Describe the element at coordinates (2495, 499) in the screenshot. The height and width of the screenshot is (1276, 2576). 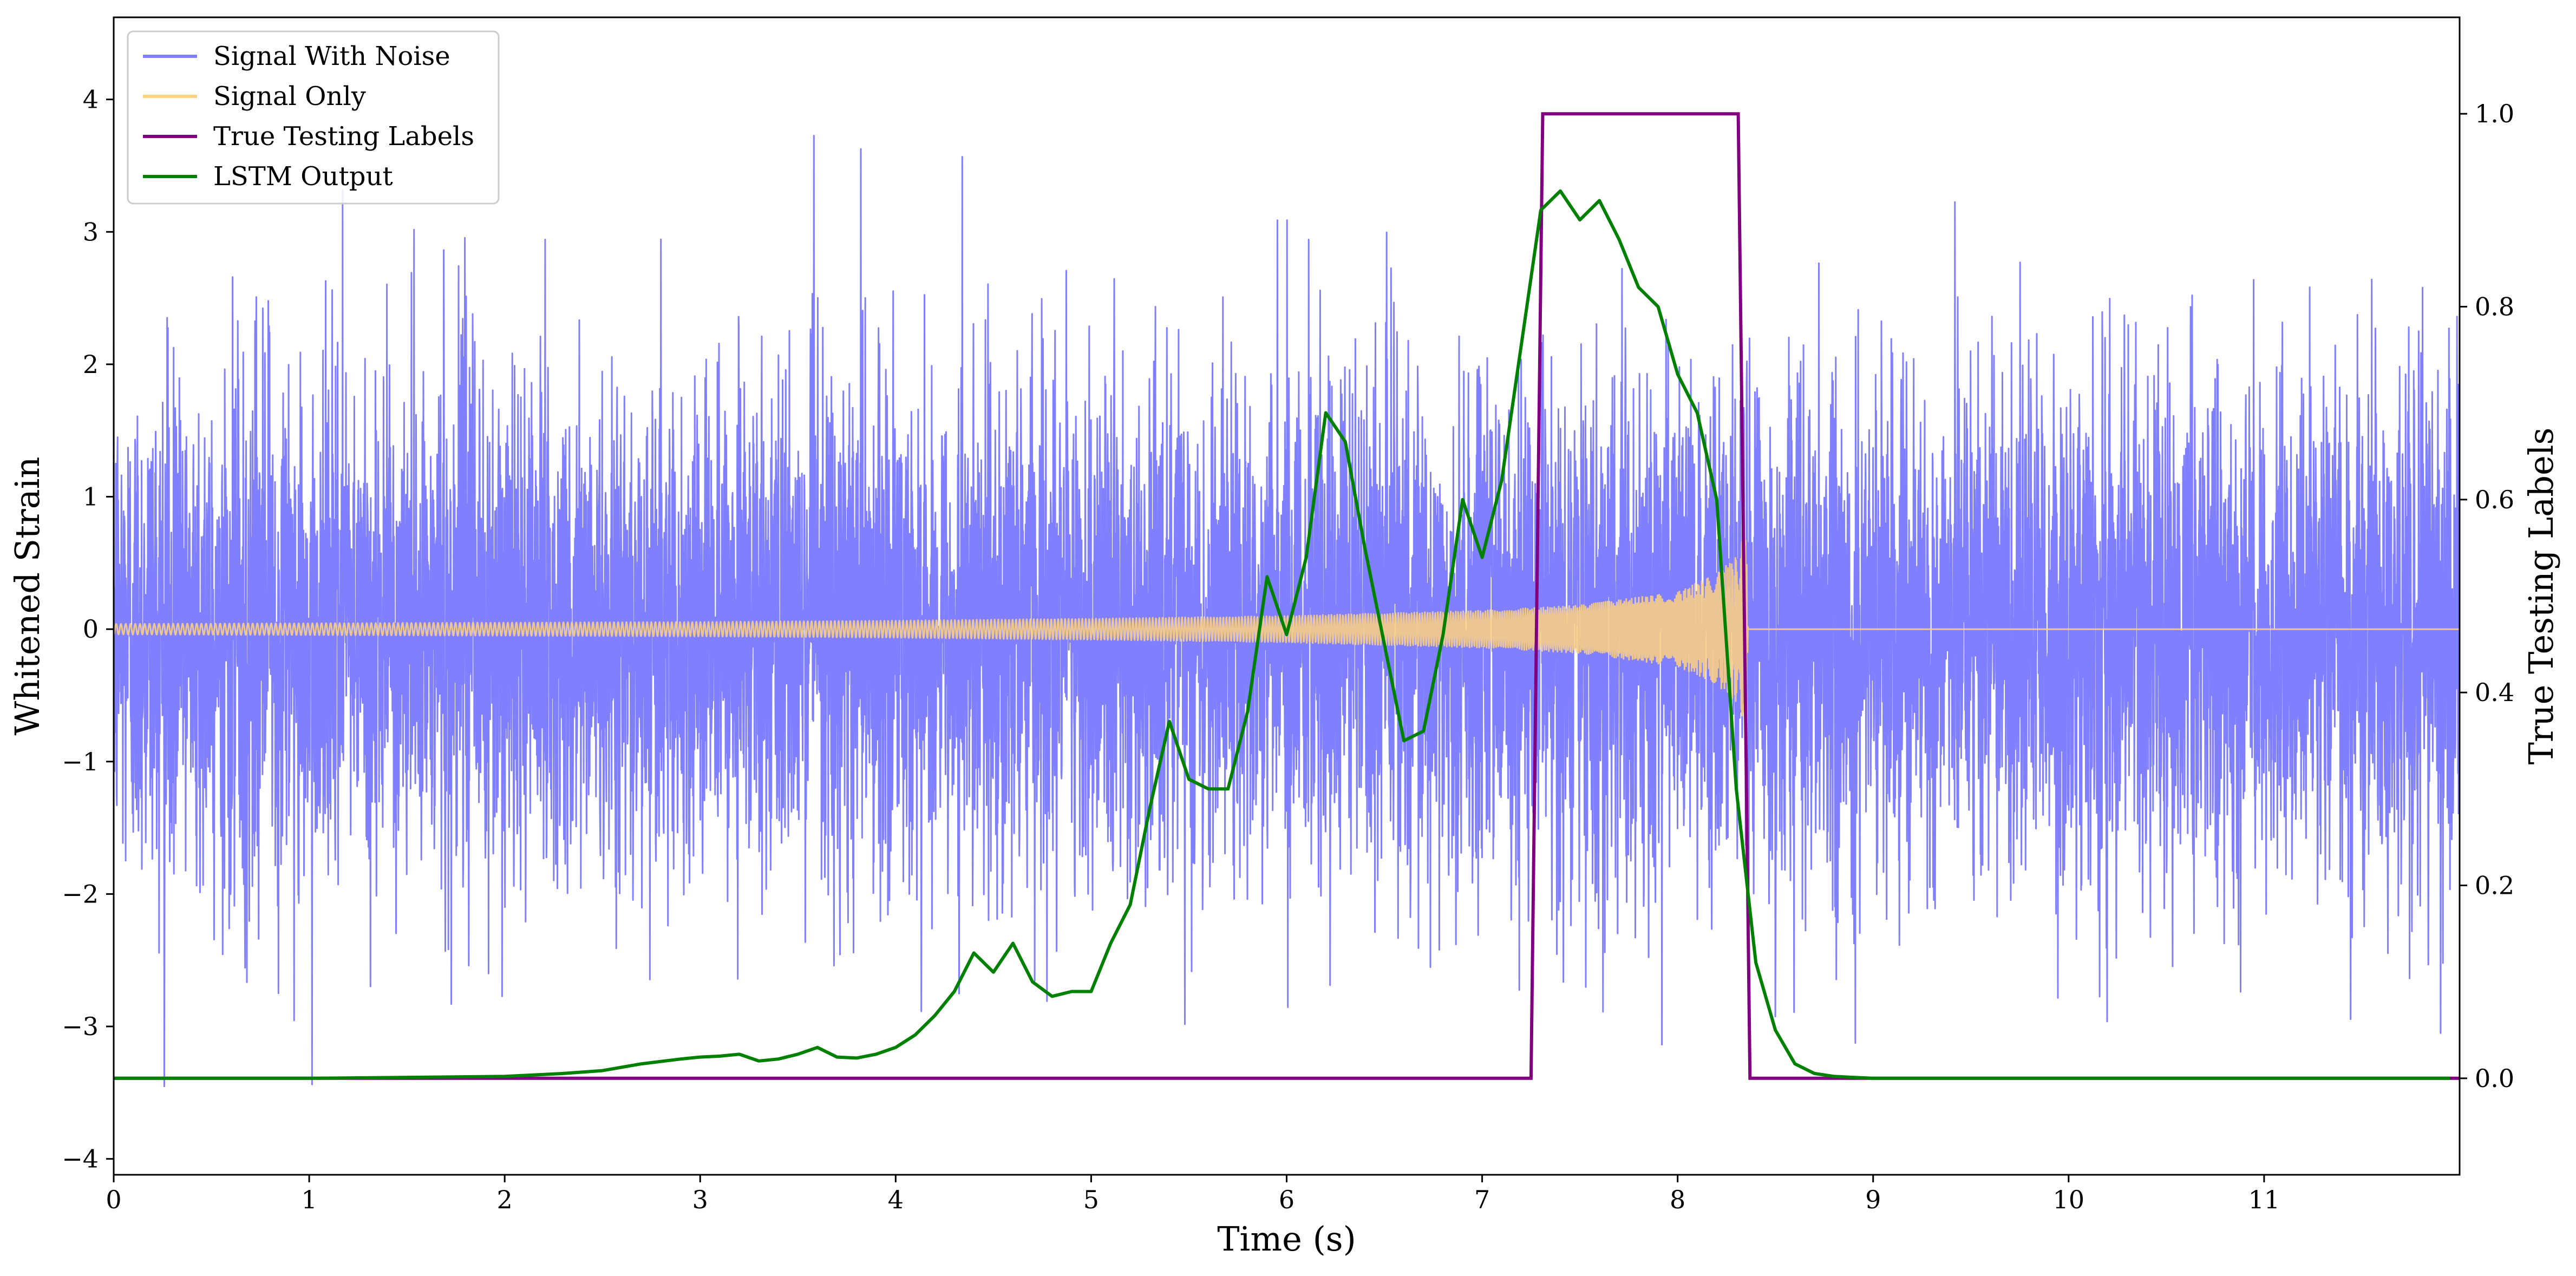
I see `y-right-tick-label: 0.6` at that location.